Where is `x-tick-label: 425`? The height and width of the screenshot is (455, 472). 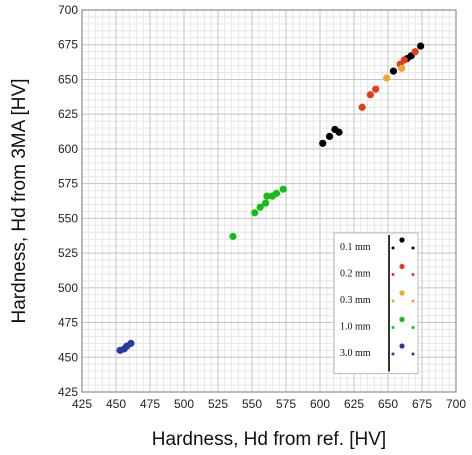
x-tick-label: 425 is located at coordinates (82, 404).